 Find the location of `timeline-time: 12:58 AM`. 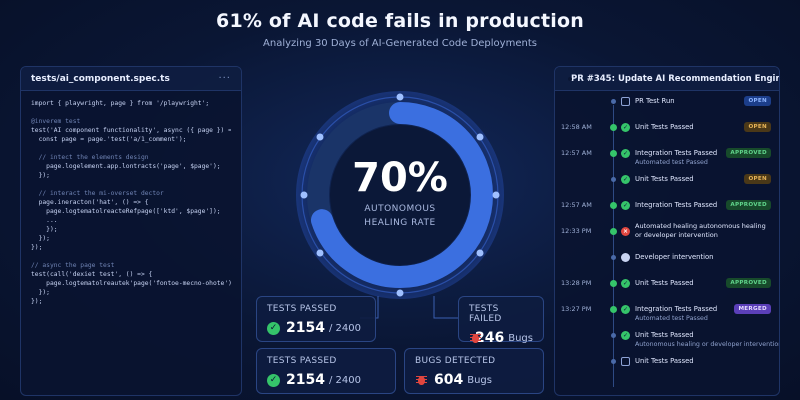

timeline-time: 12:58 AM is located at coordinates (576, 127).